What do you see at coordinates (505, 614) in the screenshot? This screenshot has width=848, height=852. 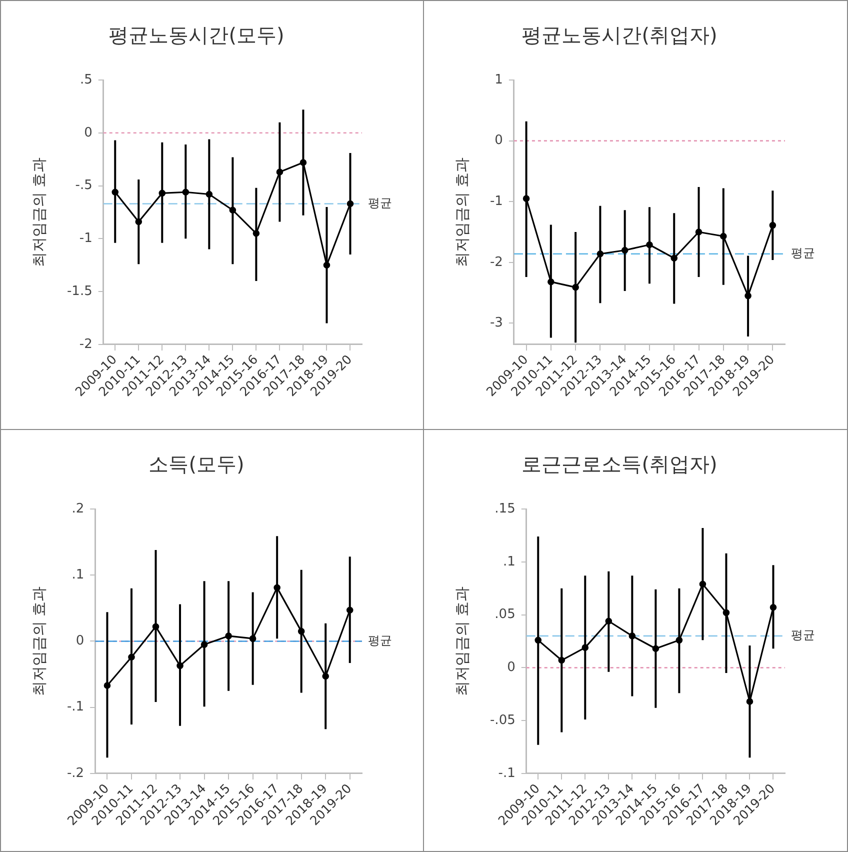 I see `y-tick-label: .05` at bounding box center [505, 614].